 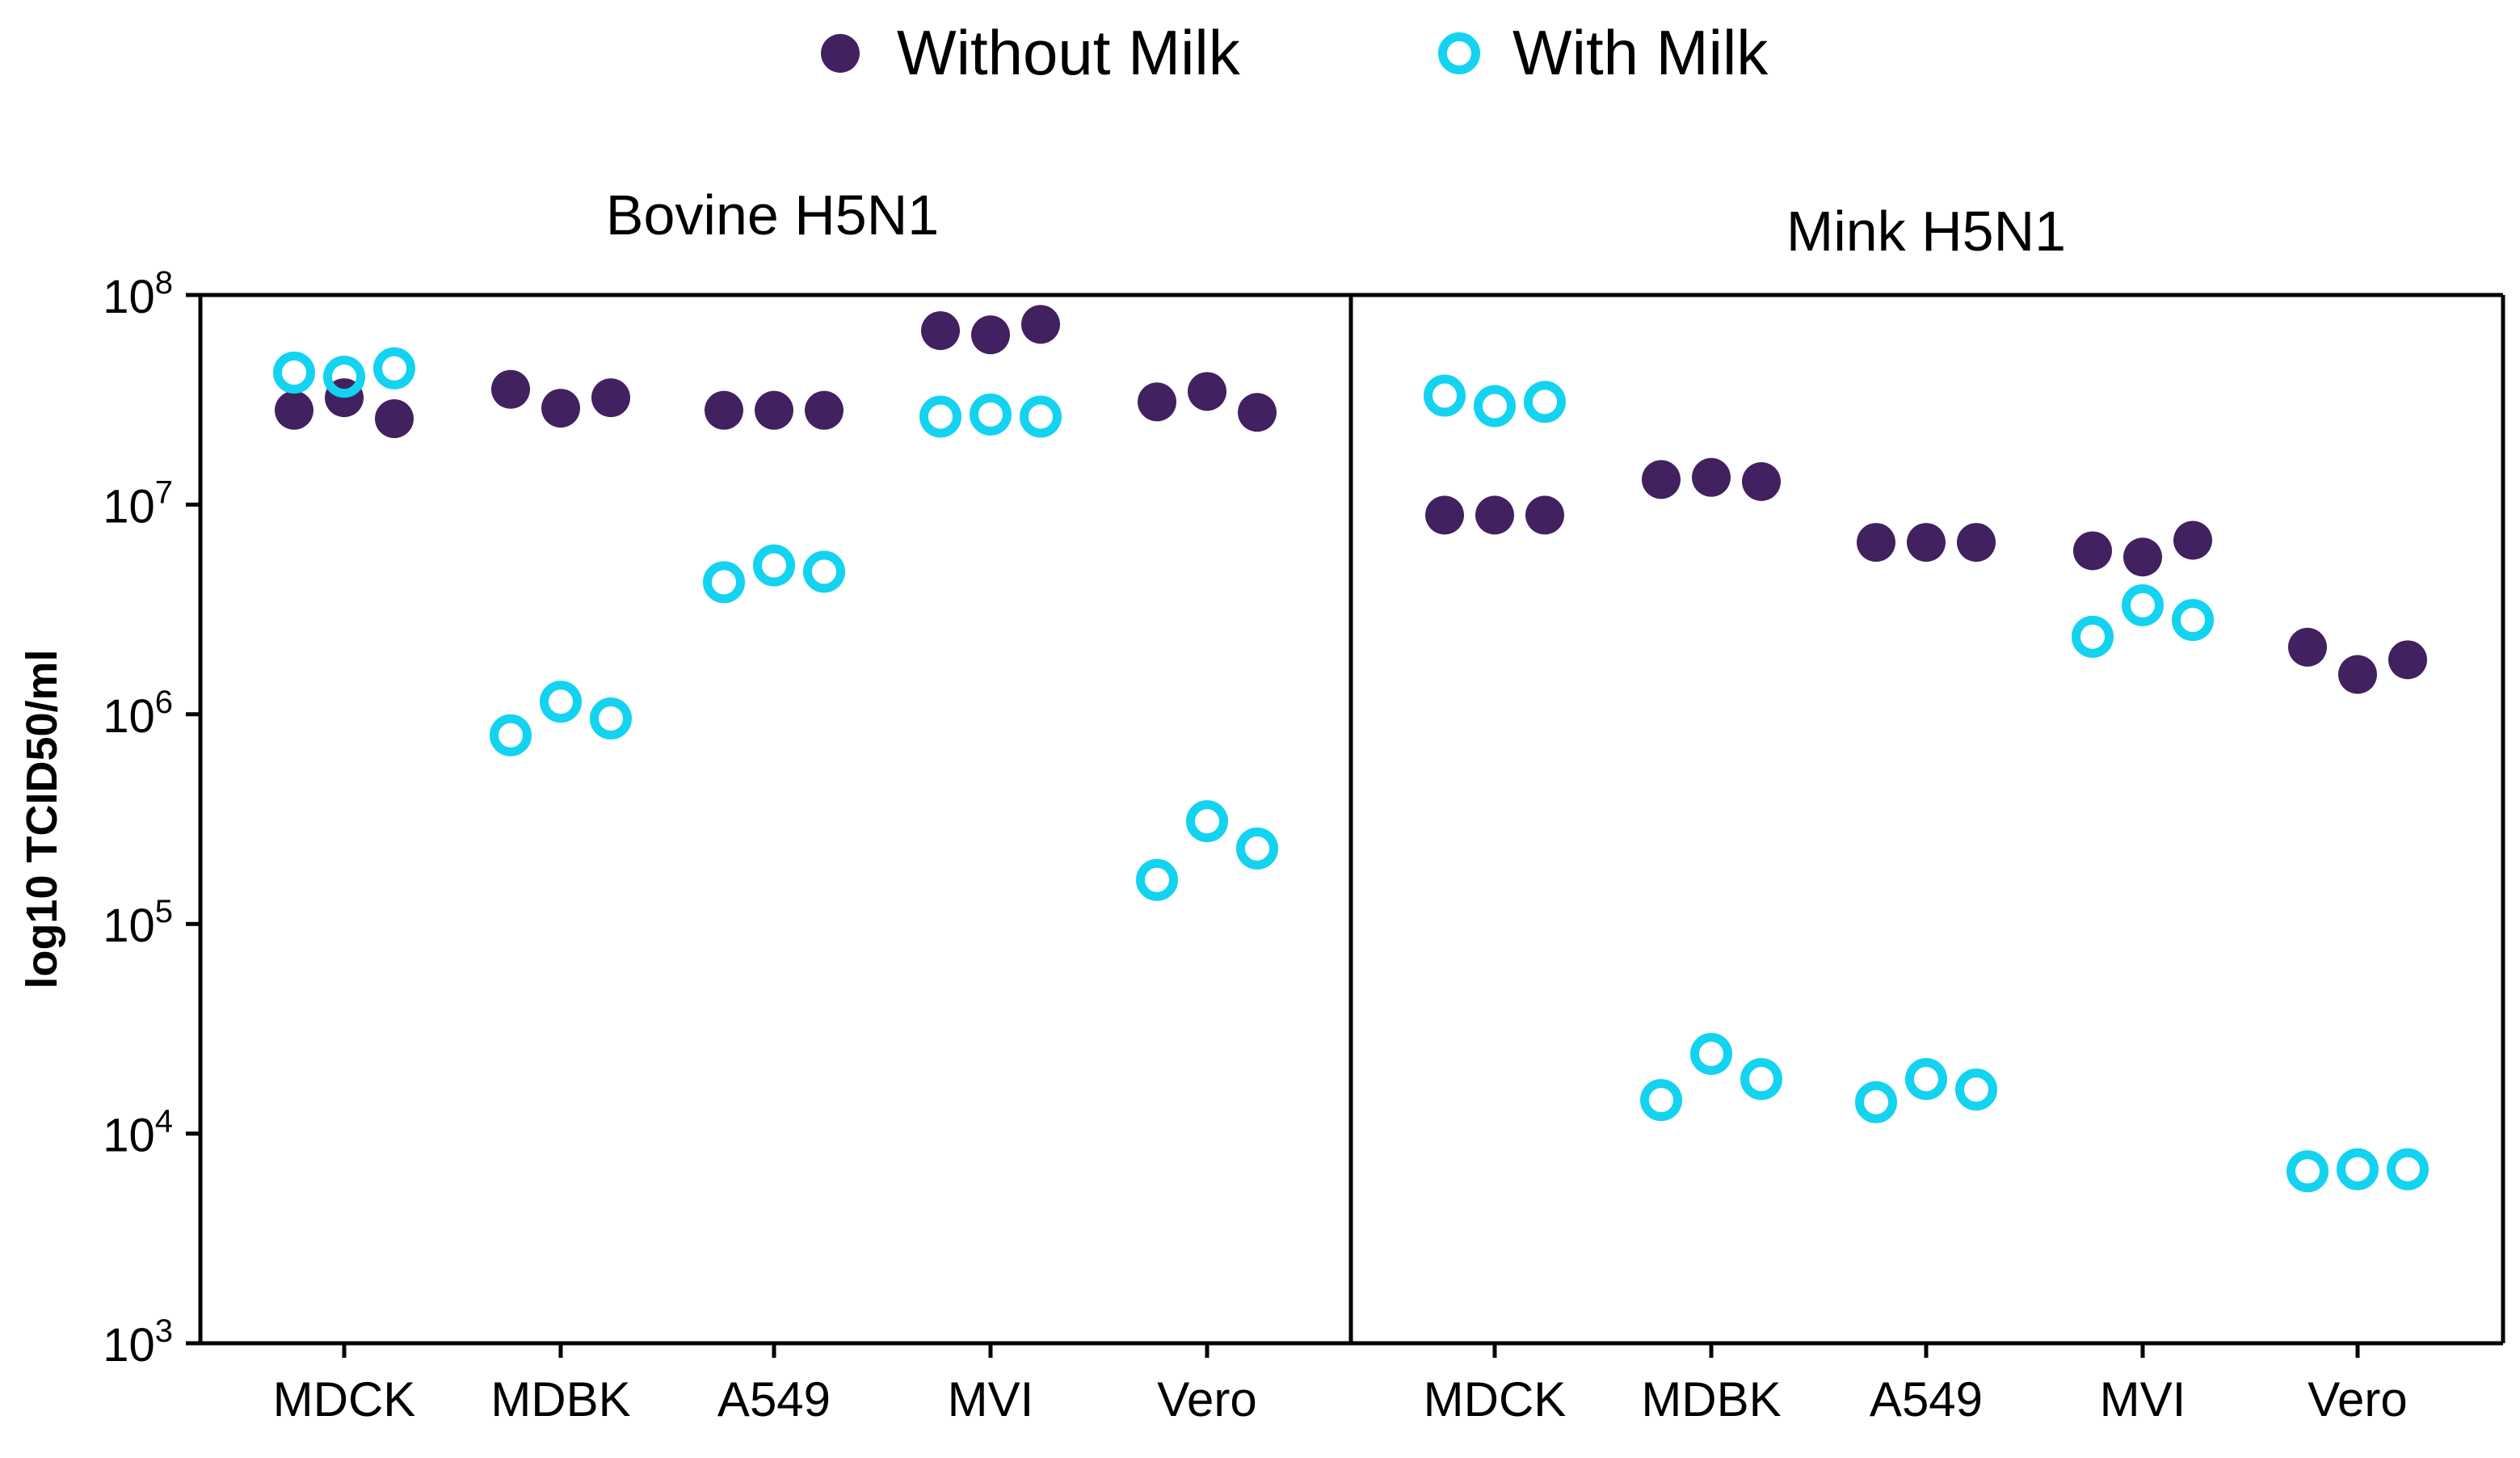 I want to click on y-tick-exponent: 7, so click(x=164, y=492).